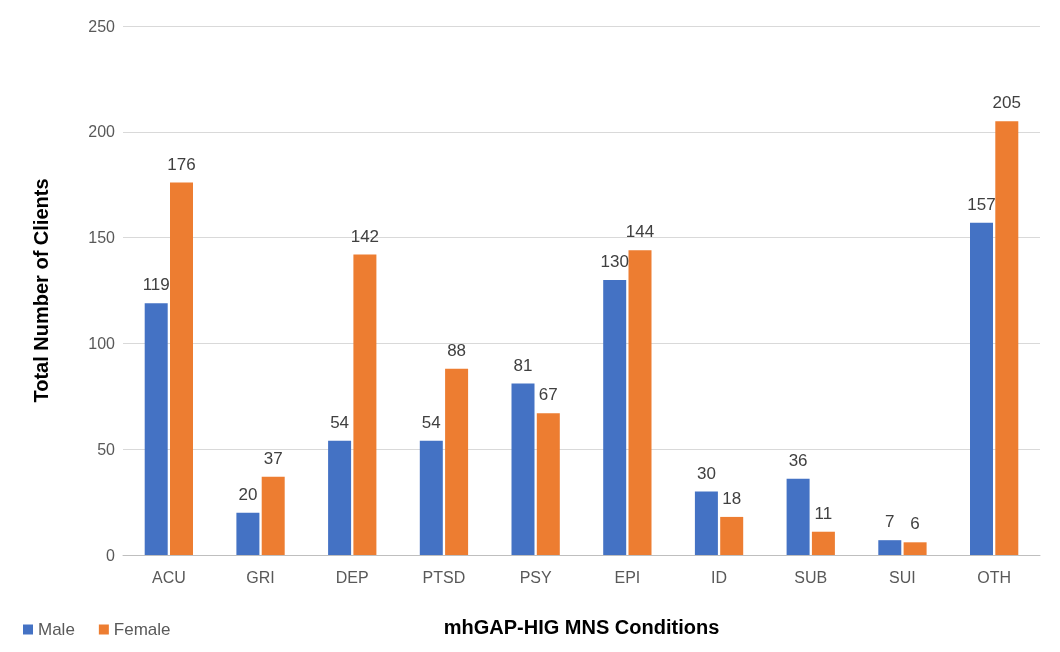 Image resolution: width=1060 pixels, height=652 pixels. I want to click on y-axis-title: Total Number of Clients, so click(41, 290).